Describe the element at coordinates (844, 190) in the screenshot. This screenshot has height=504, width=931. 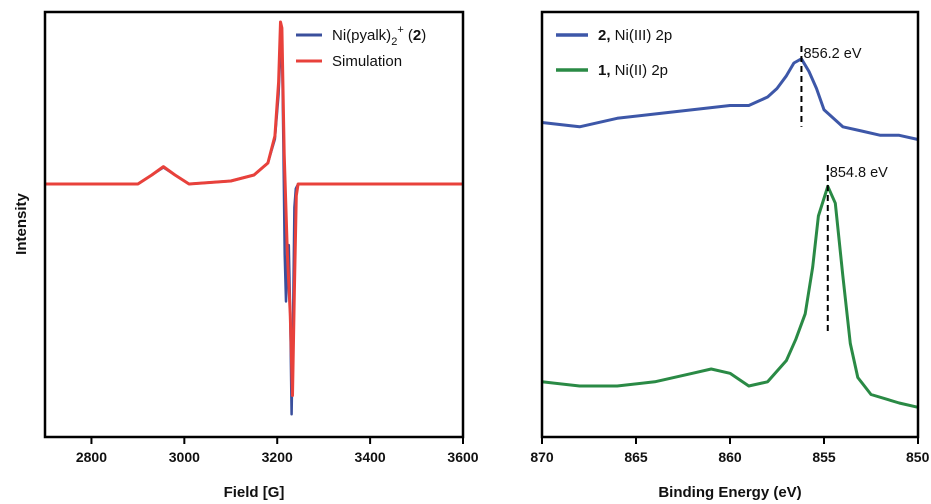
I see `xps-annotations: 856.2 eV 854.8 eV` at that location.